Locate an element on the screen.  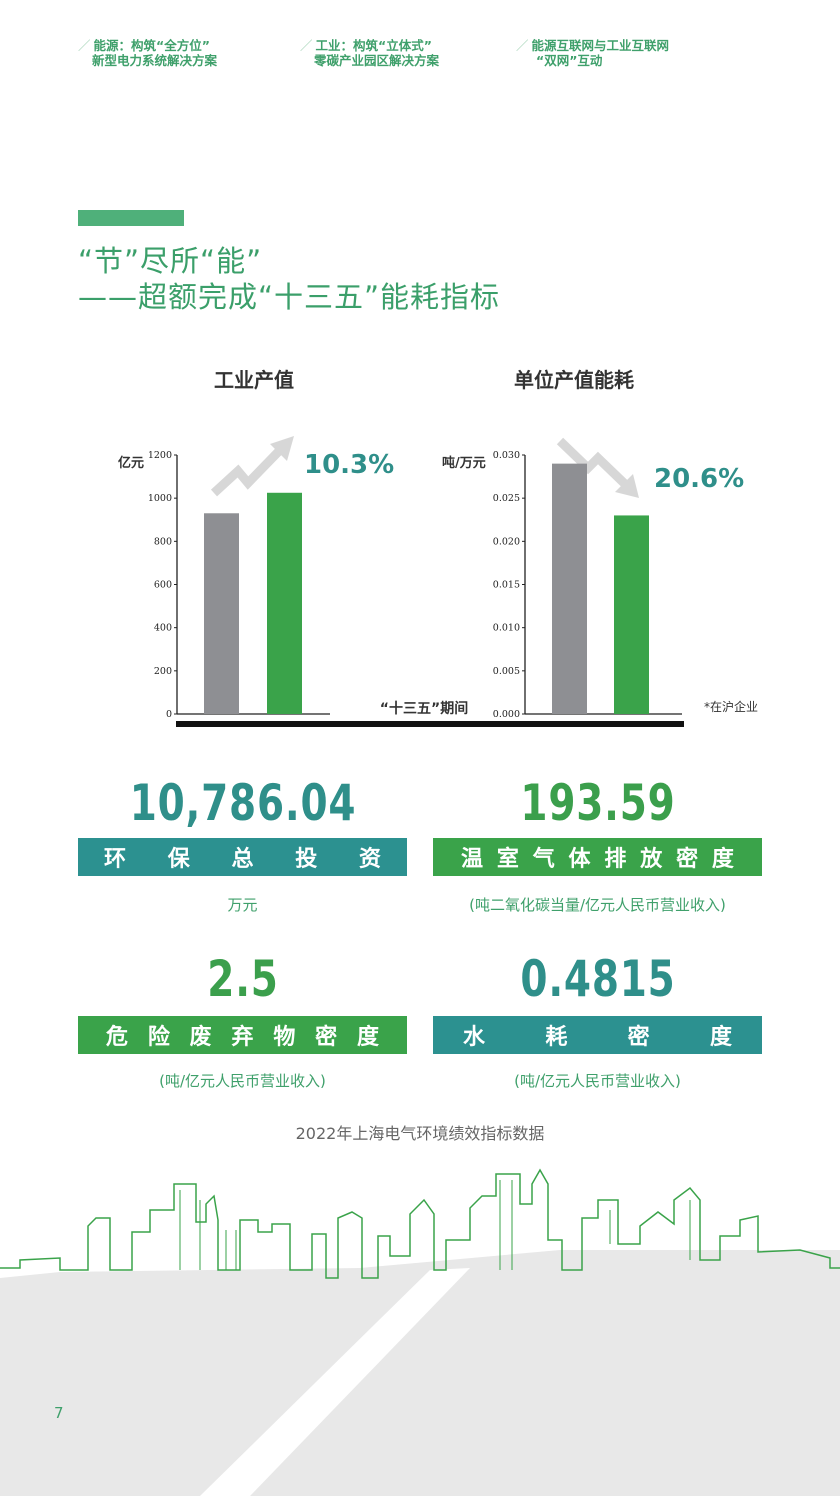
metric-label-char: 放 is located at coordinates (651, 859).